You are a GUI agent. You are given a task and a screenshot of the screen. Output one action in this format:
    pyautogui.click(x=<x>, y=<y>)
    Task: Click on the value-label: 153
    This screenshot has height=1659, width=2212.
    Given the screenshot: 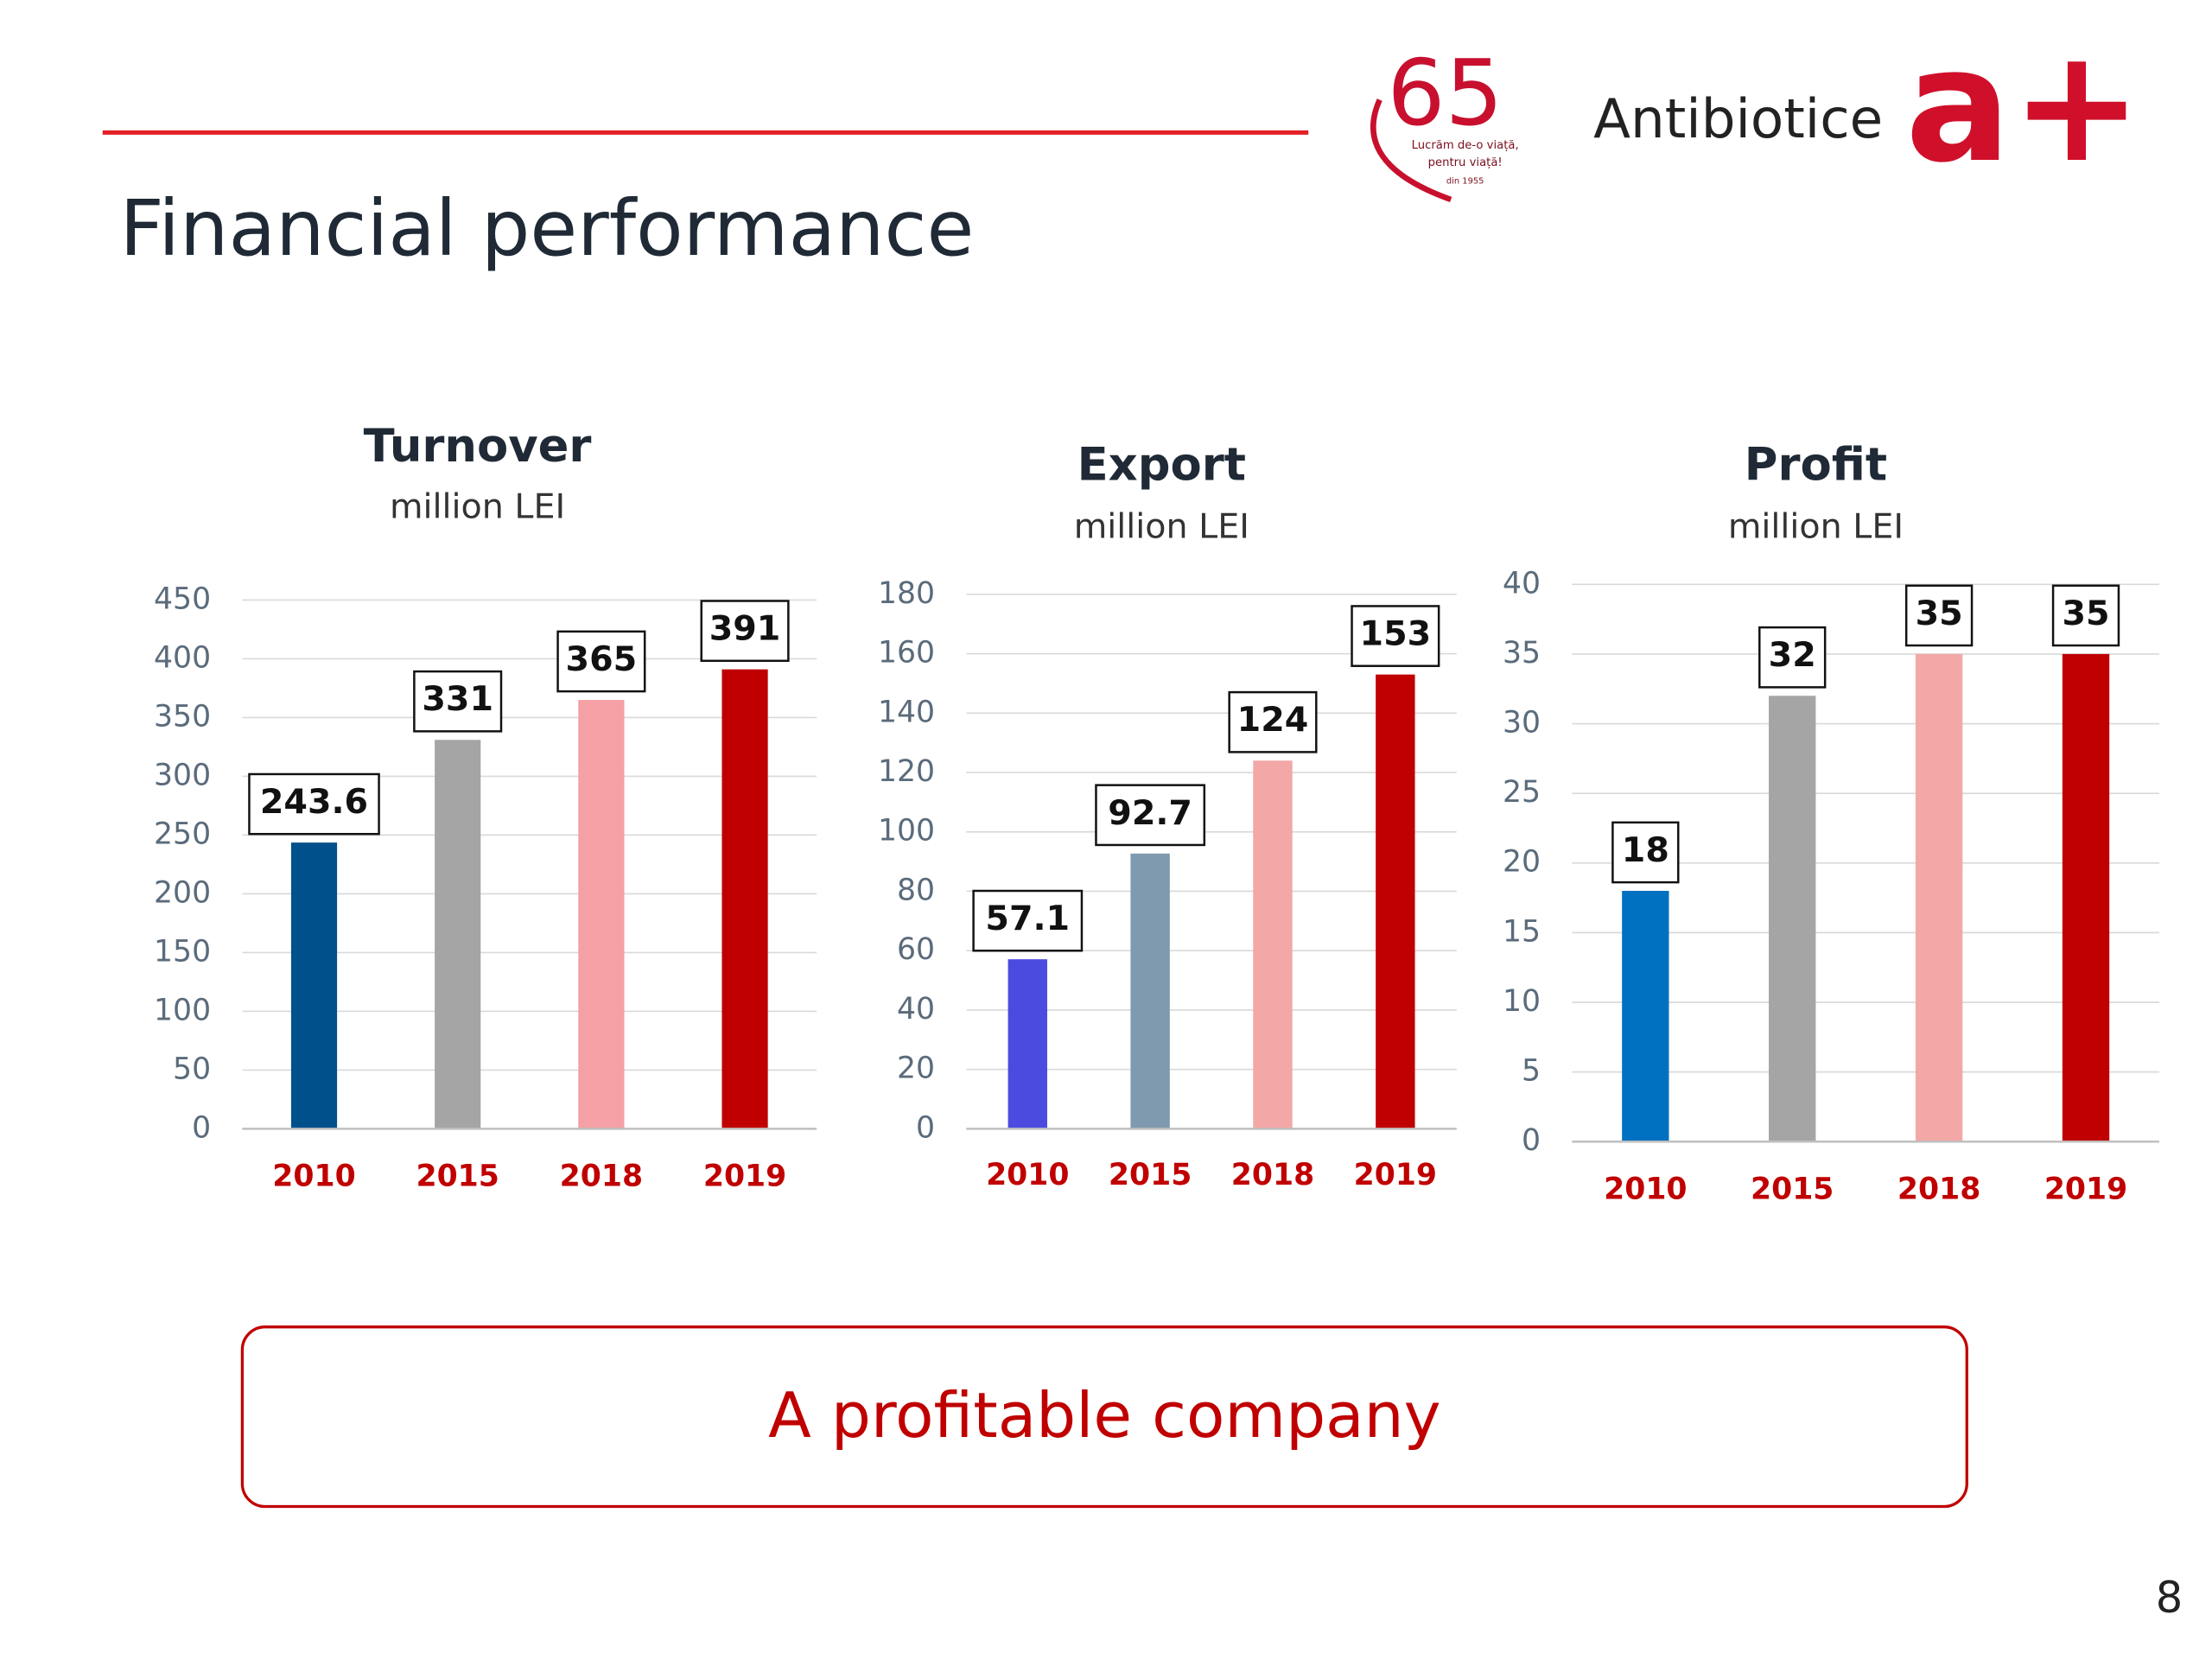 What is the action you would take?
    pyautogui.click(x=1396, y=634)
    